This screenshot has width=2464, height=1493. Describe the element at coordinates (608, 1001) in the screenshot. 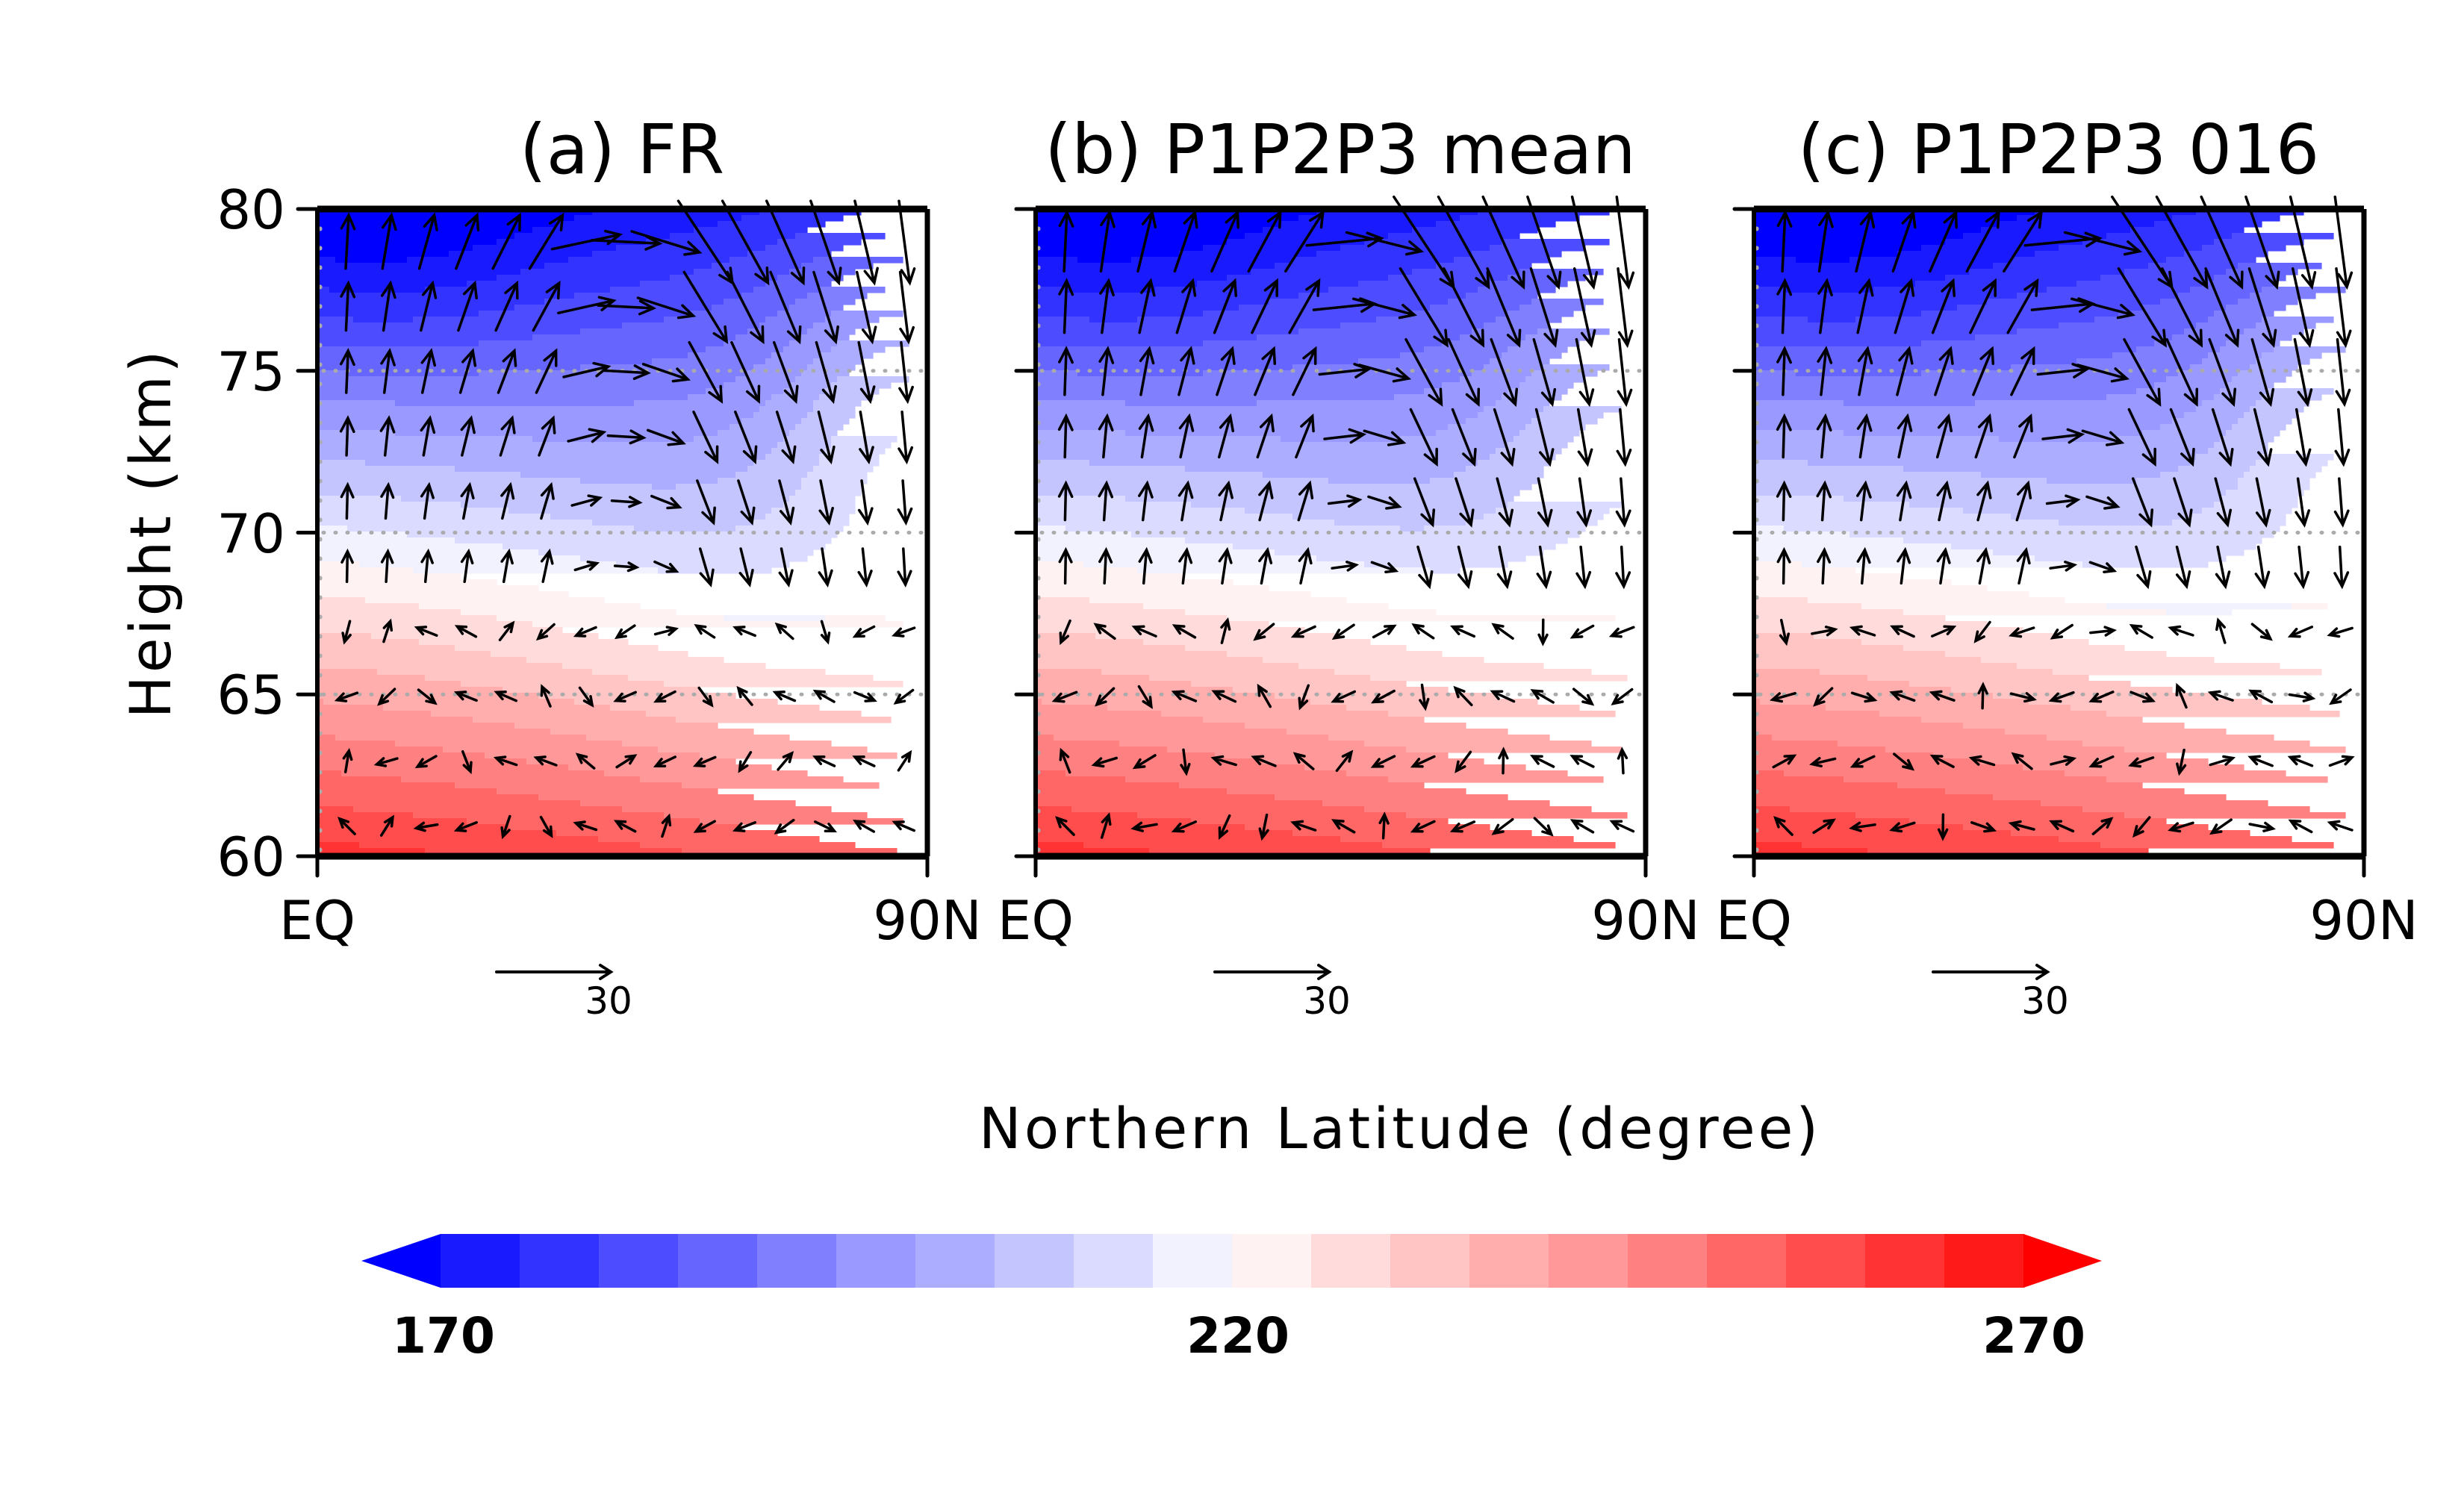

I see `reference-vector-label: 30` at that location.